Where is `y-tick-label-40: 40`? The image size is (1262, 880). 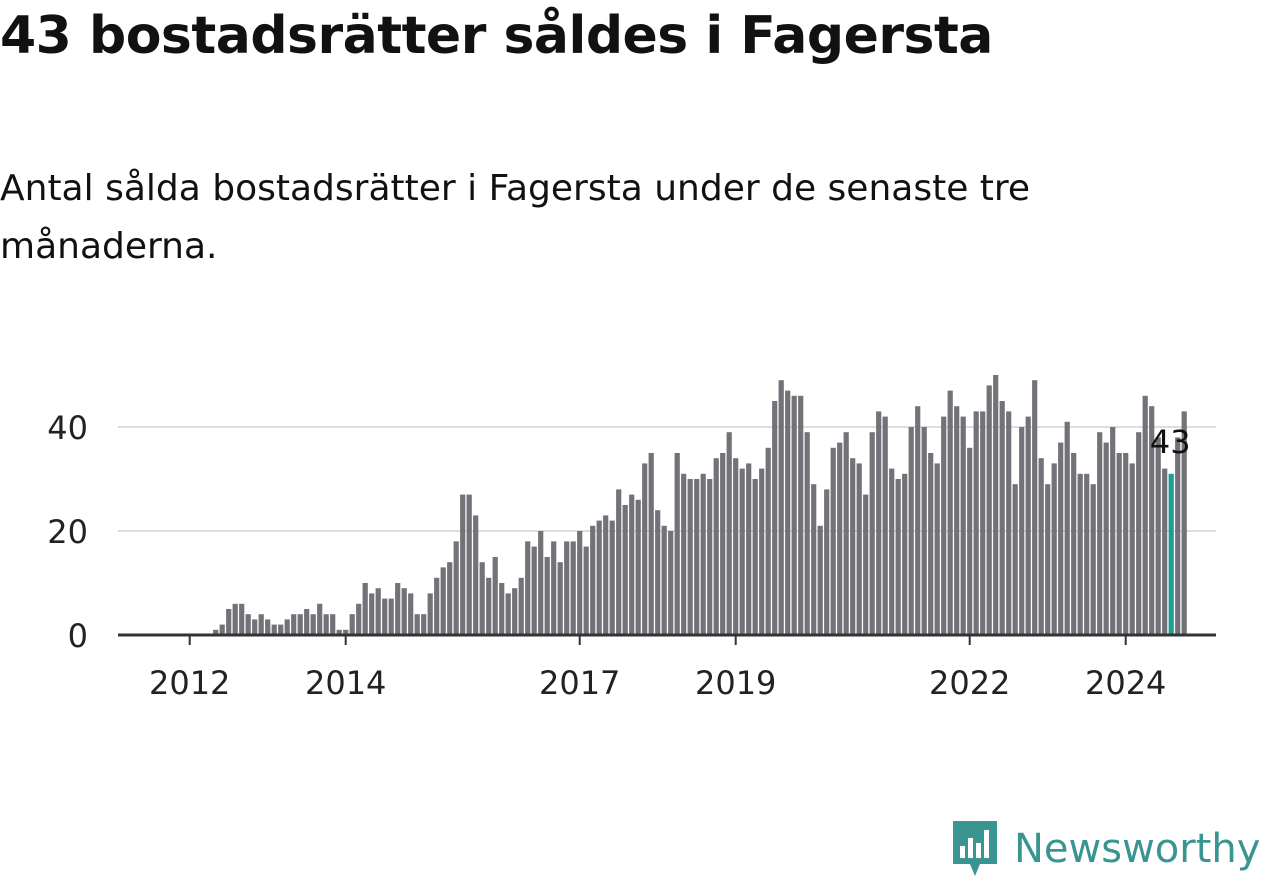
y-tick-label-40: 40 is located at coordinates (67, 428).